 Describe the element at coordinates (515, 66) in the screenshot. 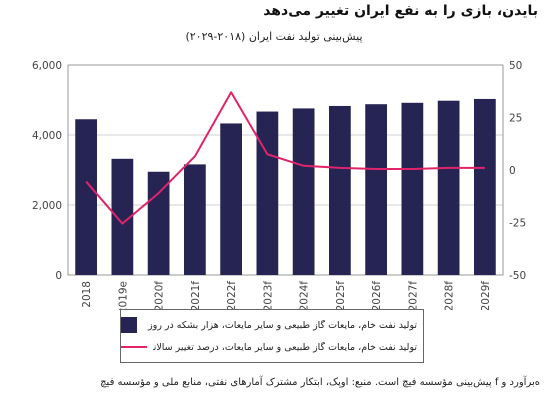

I see `y-right-tick-label: 50` at that location.